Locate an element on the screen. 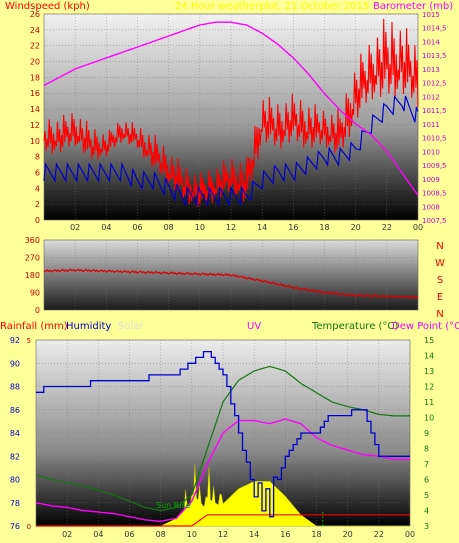 This screenshot has height=543, width=459. temperature-label: Temperature (°C) is located at coordinates (354, 326).